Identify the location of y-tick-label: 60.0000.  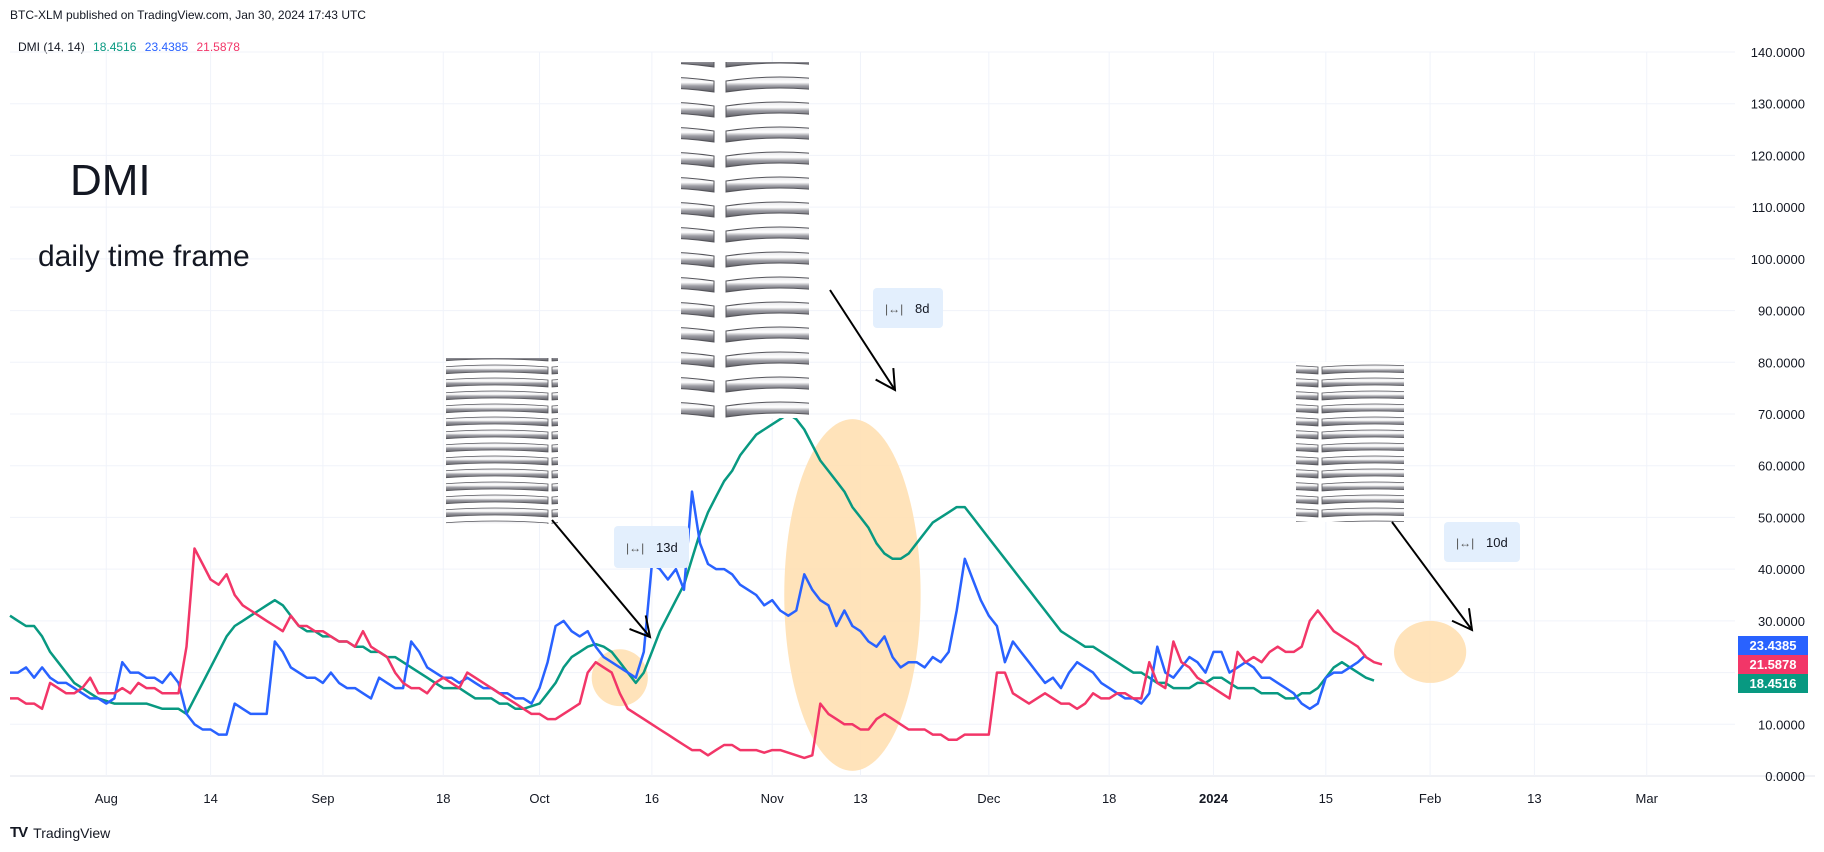
(1781, 466).